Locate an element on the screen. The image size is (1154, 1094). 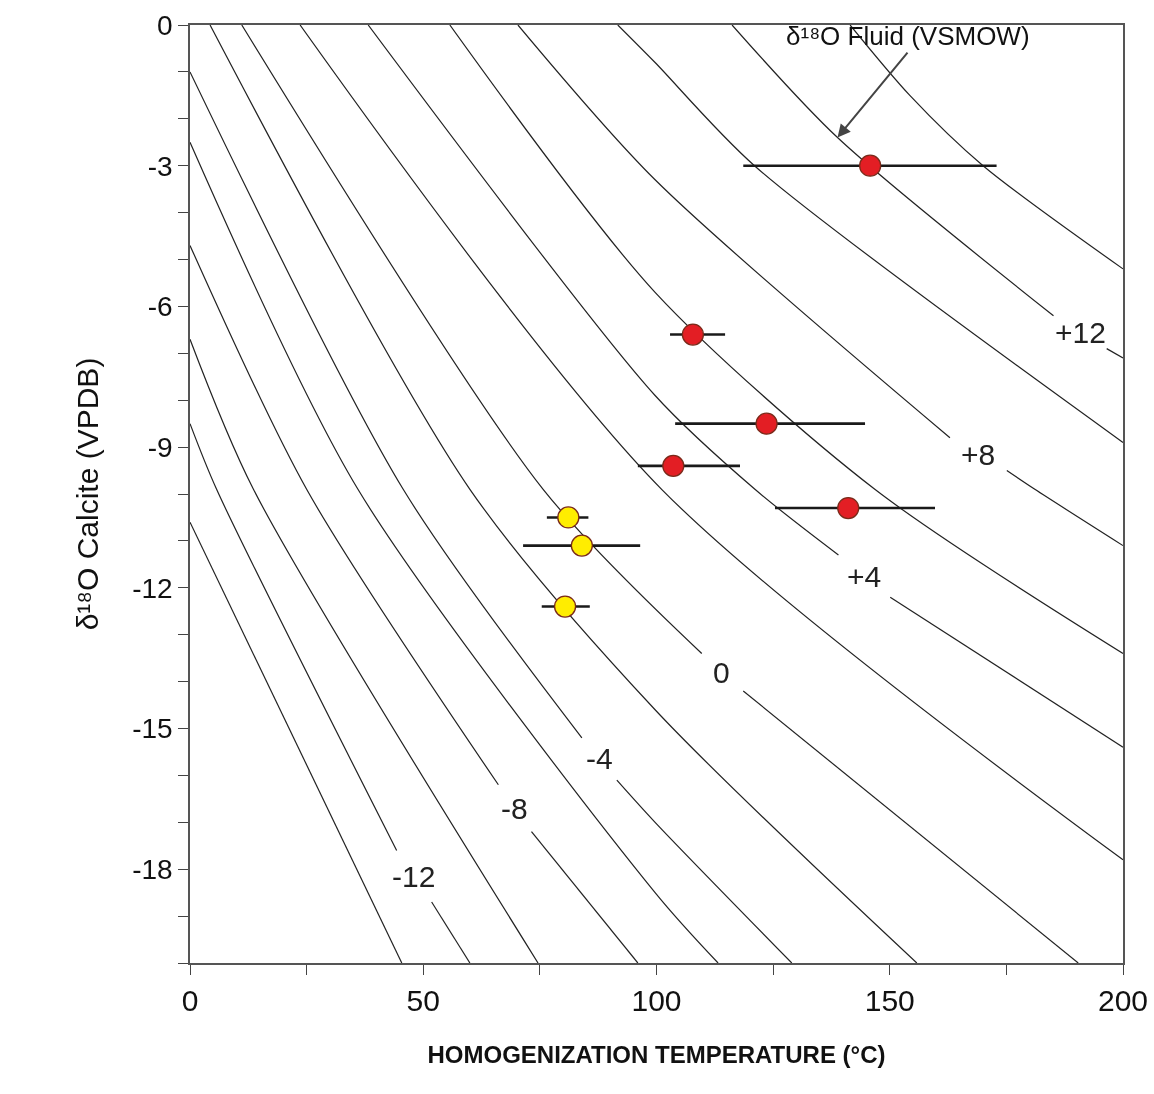
x-tick-label: 150 is located at coordinates (889, 1000).